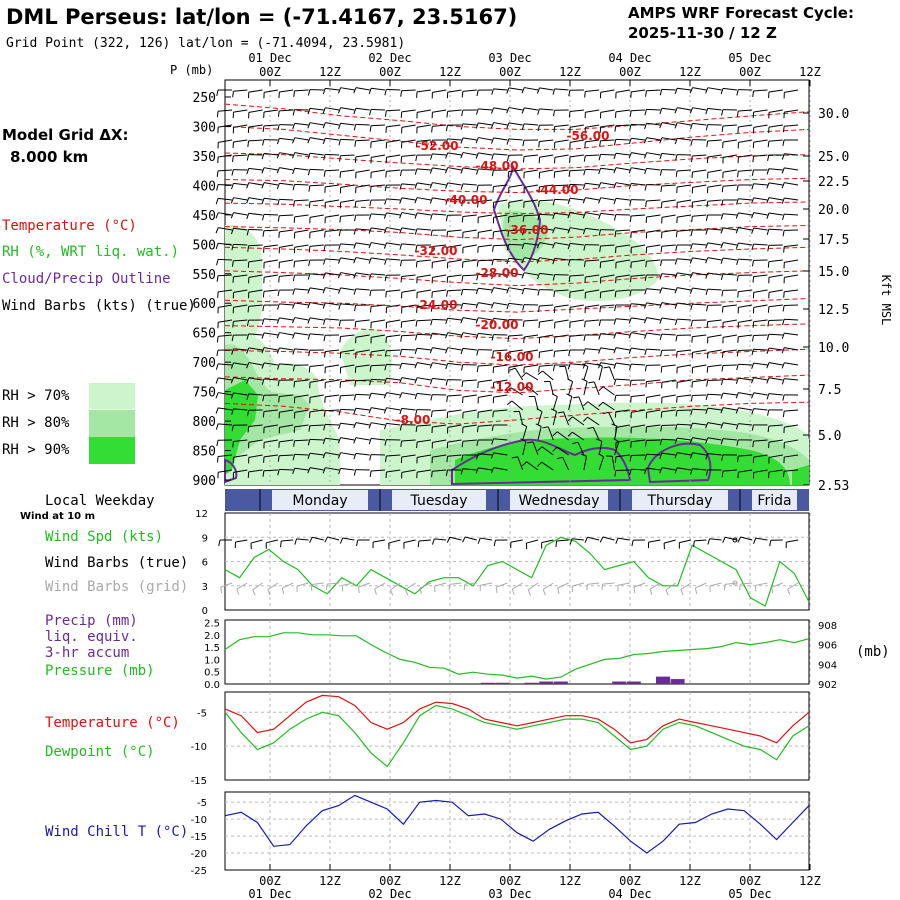 The image size is (900, 900). I want to click on bottom-date-label: 03 Dec, so click(509, 893).